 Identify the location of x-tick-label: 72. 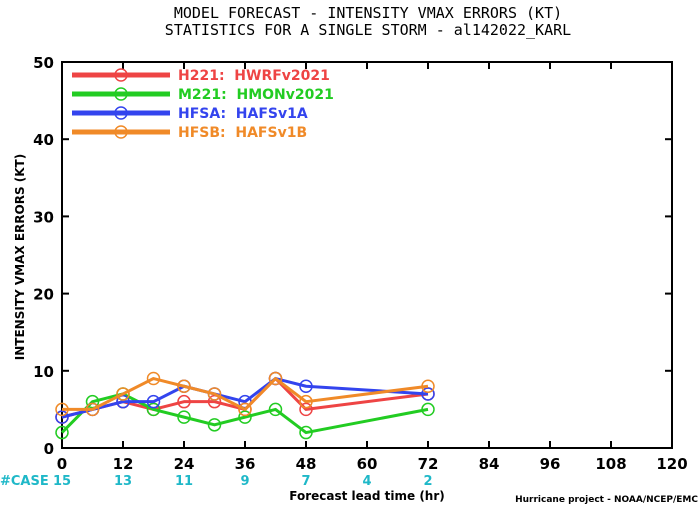
(428, 464).